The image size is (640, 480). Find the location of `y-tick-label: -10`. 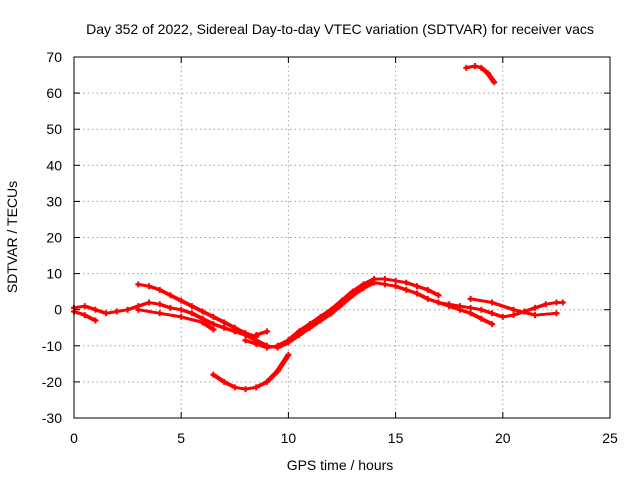

y-tick-label: -10 is located at coordinates (52, 346).